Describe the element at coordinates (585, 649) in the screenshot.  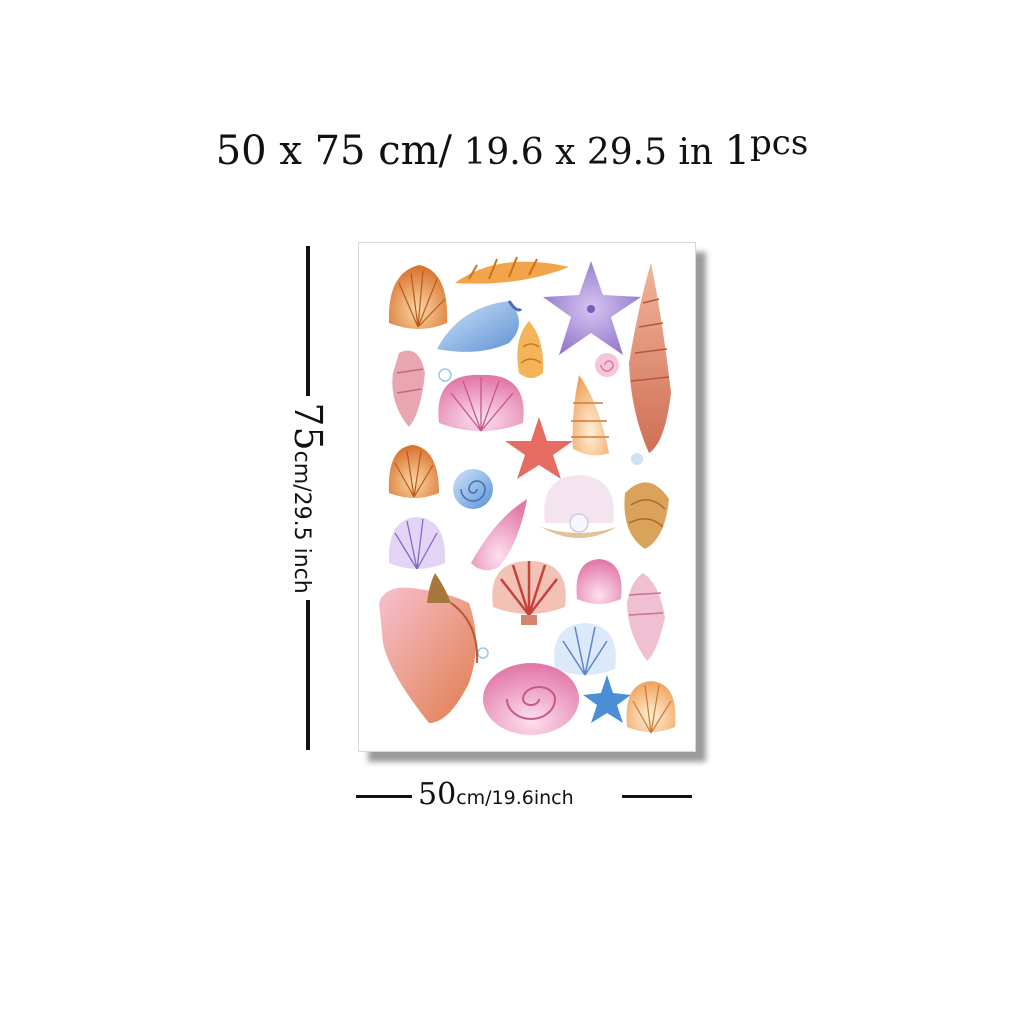
I see `scallop-blue` at that location.